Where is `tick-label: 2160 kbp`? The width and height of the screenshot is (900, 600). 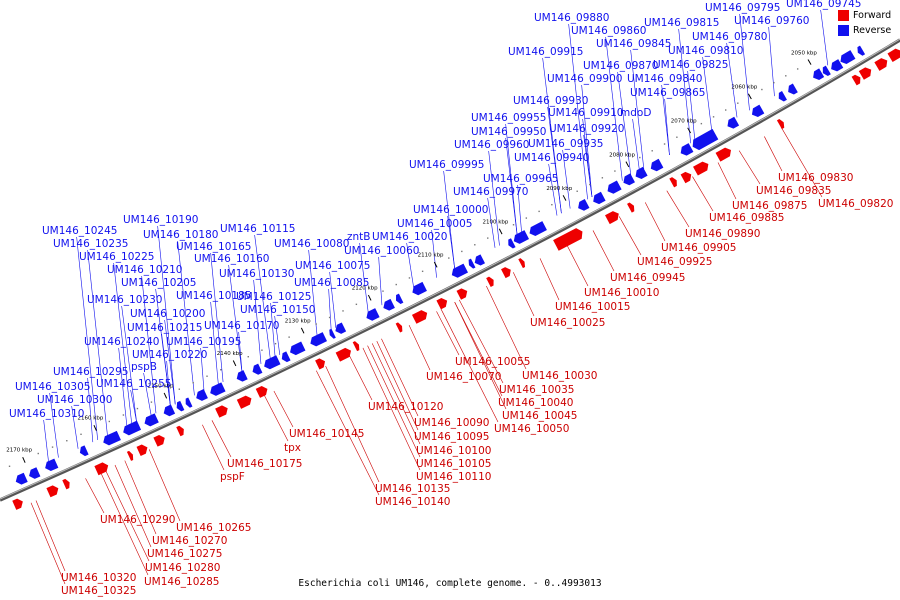 tick-label: 2160 kbp is located at coordinates (90, 419).